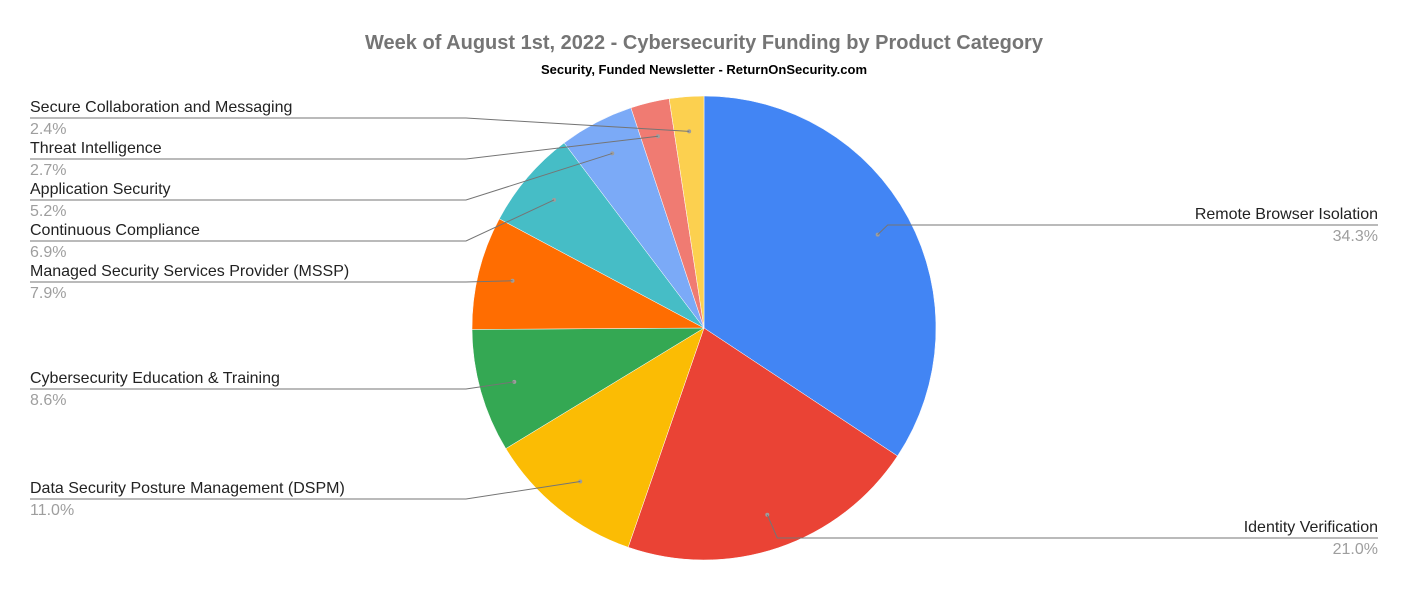 This screenshot has width=1408, height=590. Describe the element at coordinates (155, 378) in the screenshot. I see `slice-label: Cybersecurity Education & Training` at that location.